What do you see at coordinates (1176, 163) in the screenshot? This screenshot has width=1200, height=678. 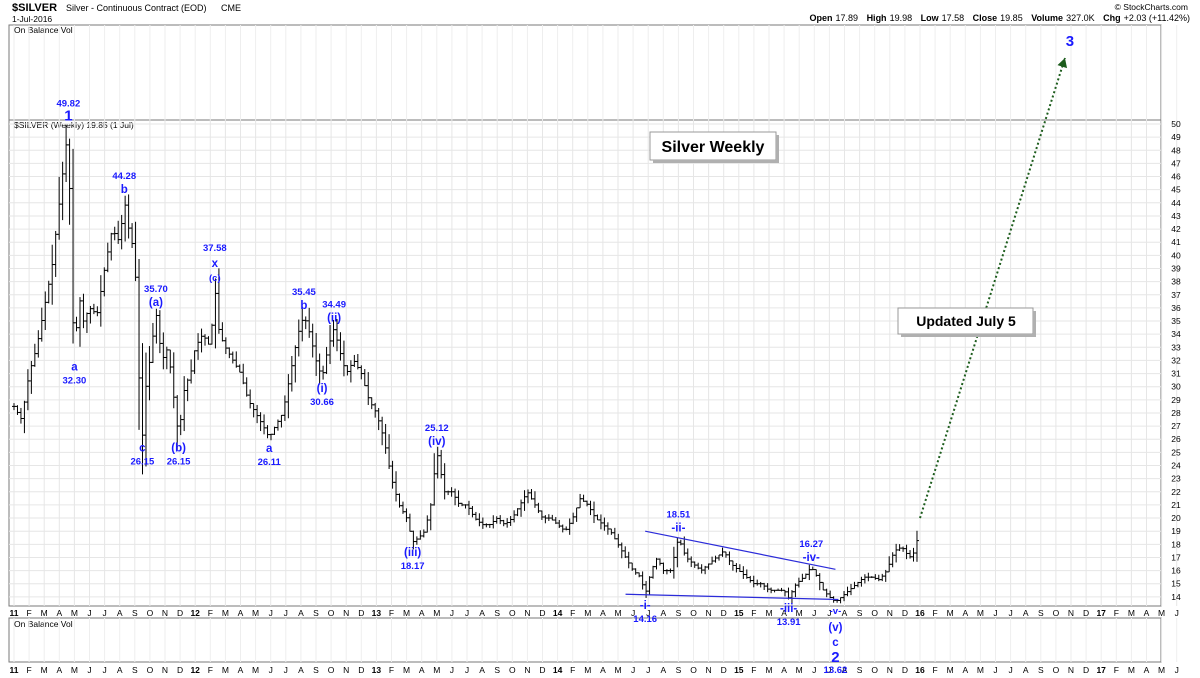 I see `y-tick-label: 47` at bounding box center [1176, 163].